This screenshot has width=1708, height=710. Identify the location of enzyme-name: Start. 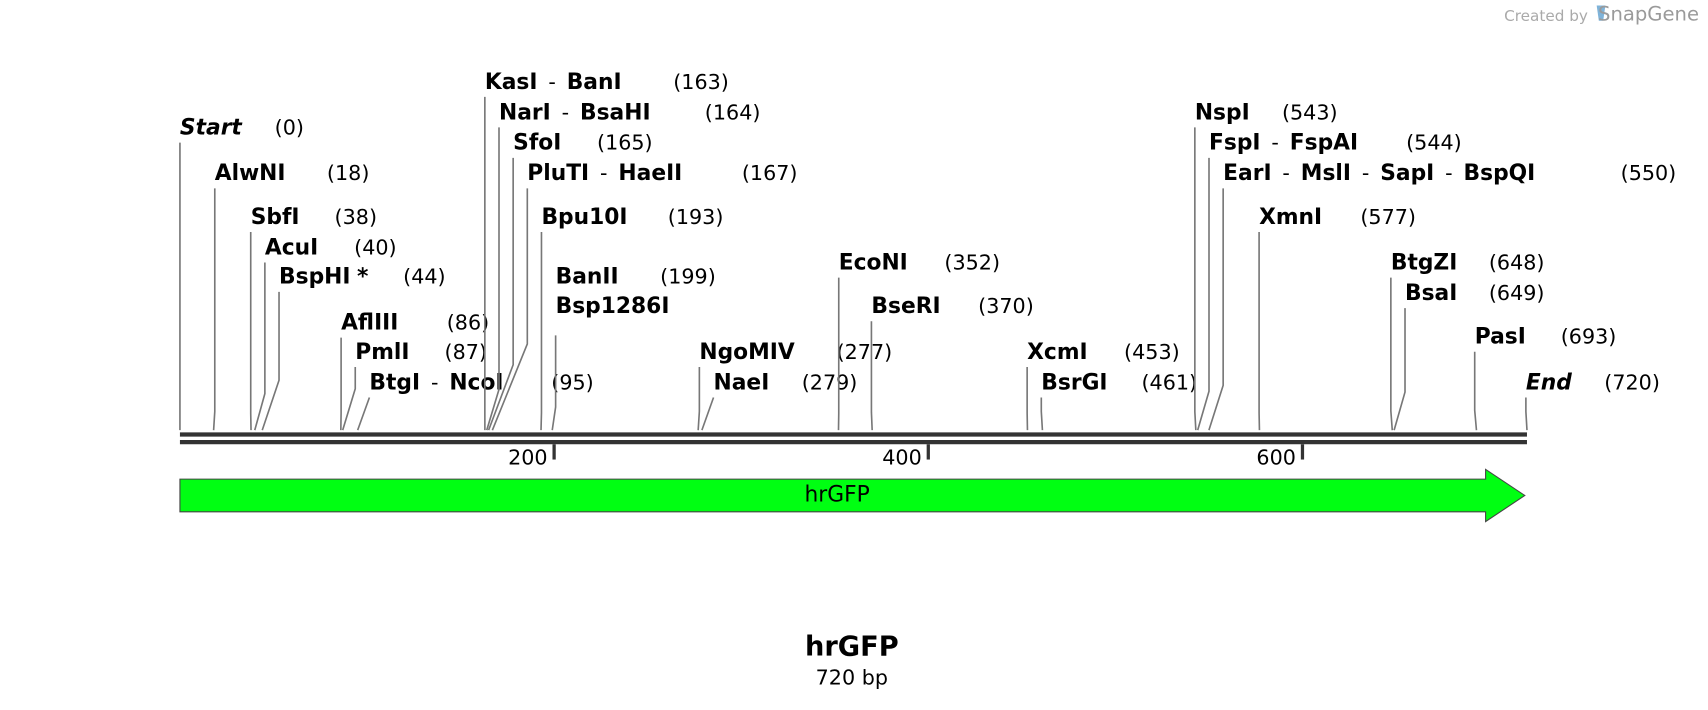
(212, 127).